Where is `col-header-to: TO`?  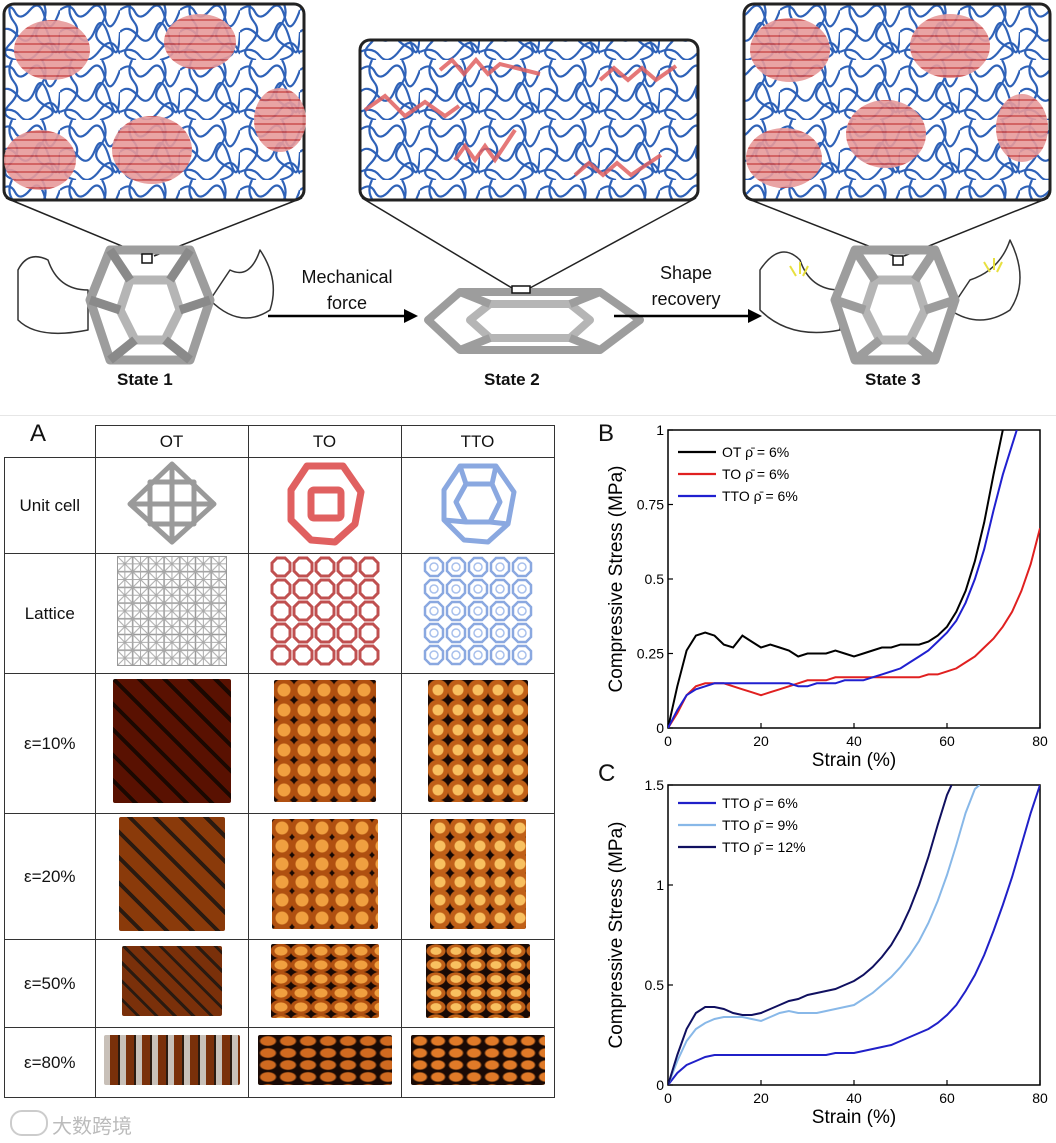 col-header-to: TO is located at coordinates (324, 441).